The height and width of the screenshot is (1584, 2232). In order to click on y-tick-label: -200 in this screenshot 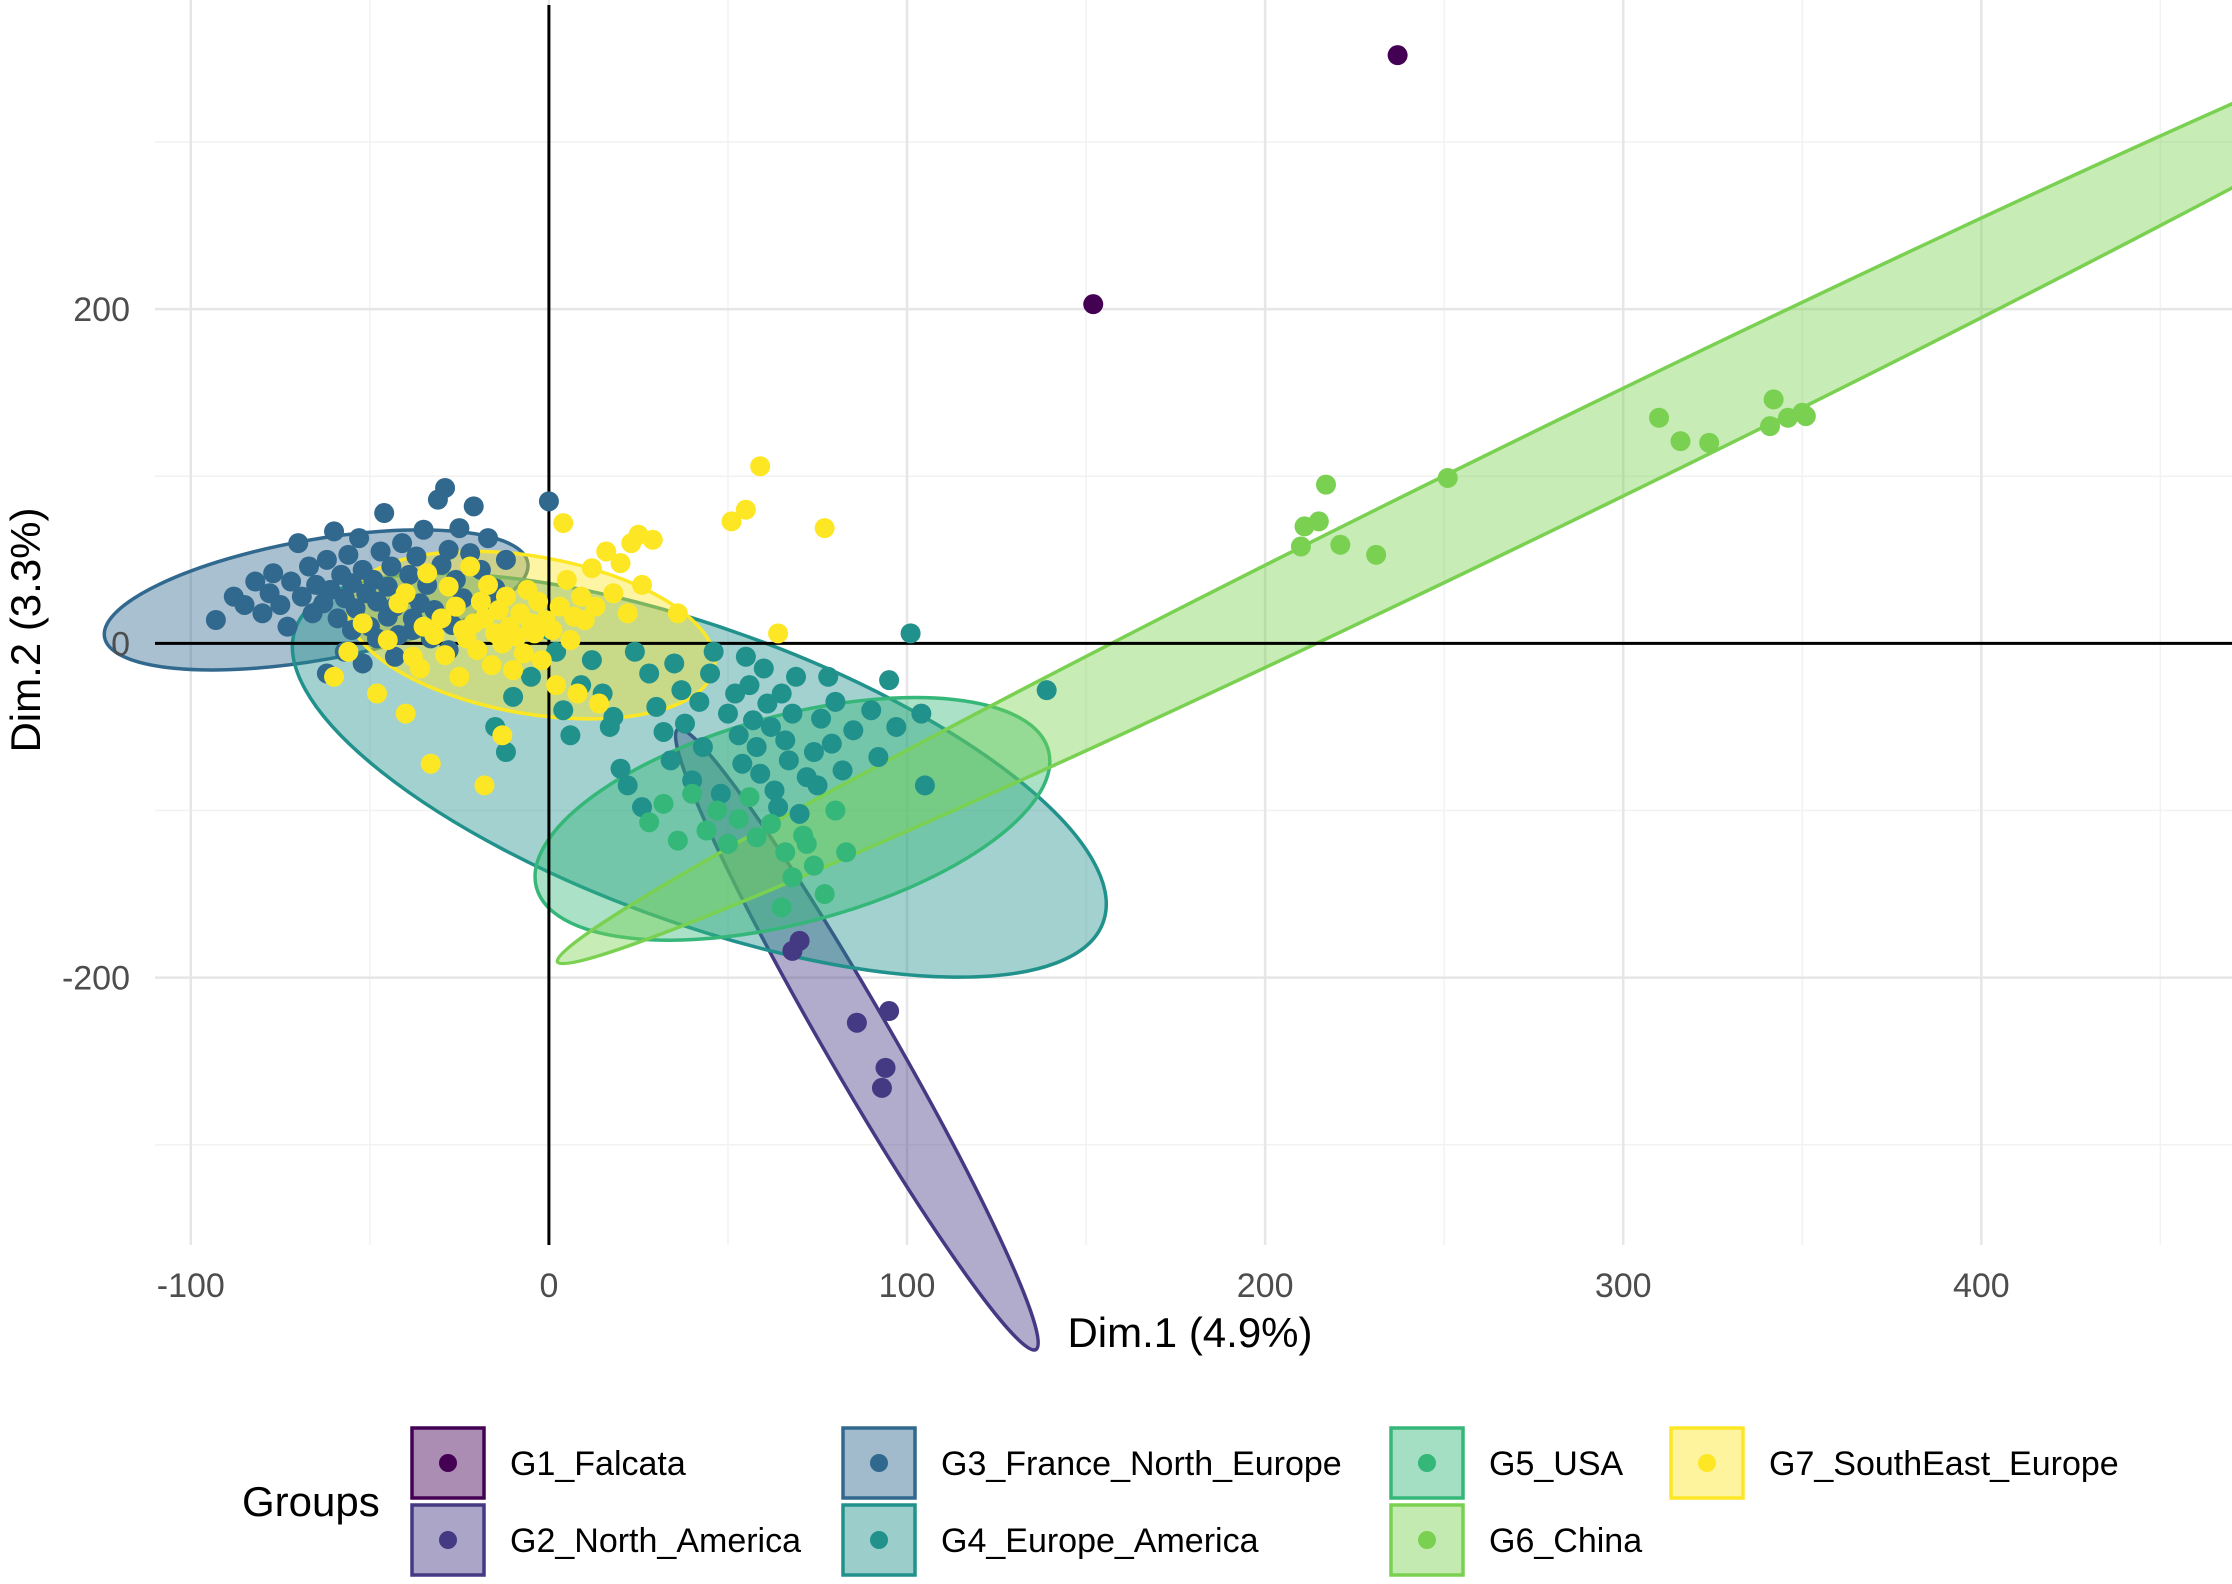, I will do `click(96, 979)`.